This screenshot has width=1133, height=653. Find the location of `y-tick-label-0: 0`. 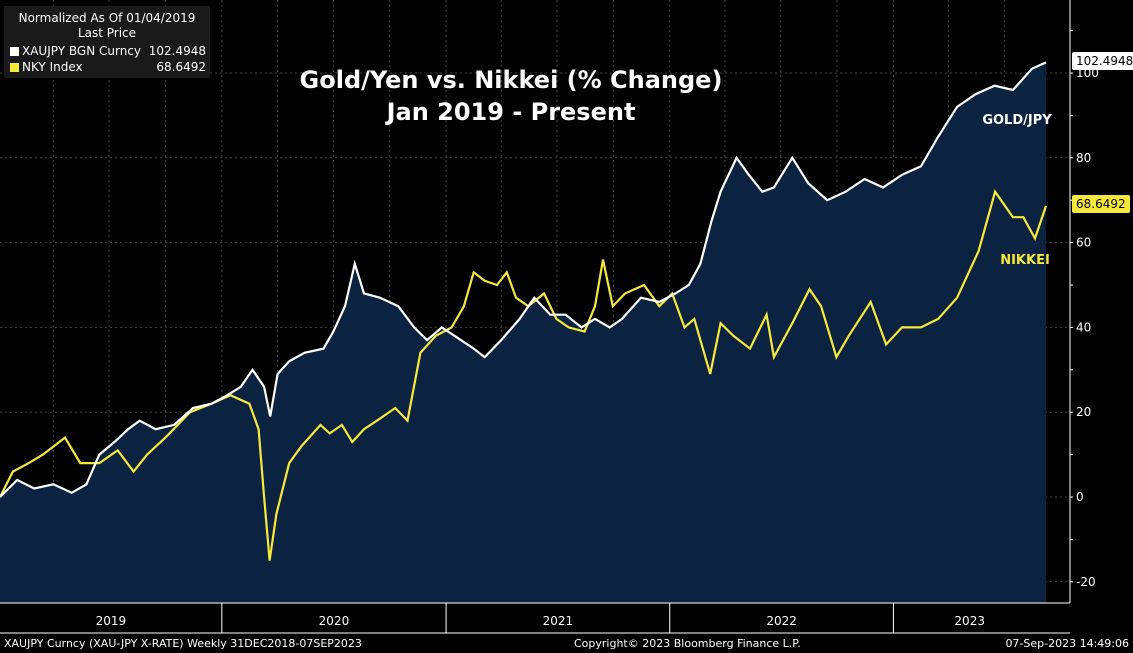

y-tick-label-0: 0 is located at coordinates (1080, 497).